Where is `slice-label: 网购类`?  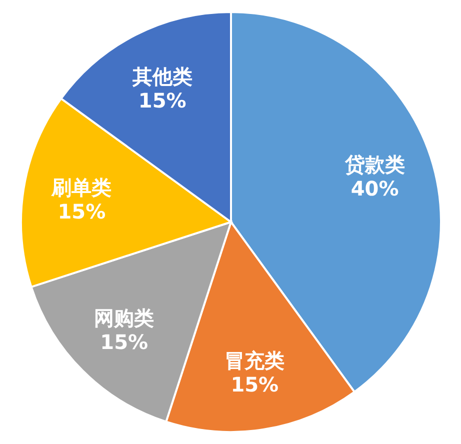 slice-label: 网购类 is located at coordinates (124, 318).